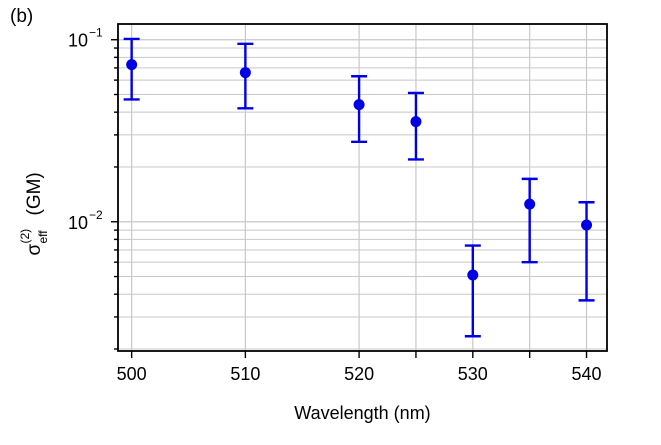 The image size is (661, 445). What do you see at coordinates (22, 16) in the screenshot?
I see `panel-label: (b)` at bounding box center [22, 16].